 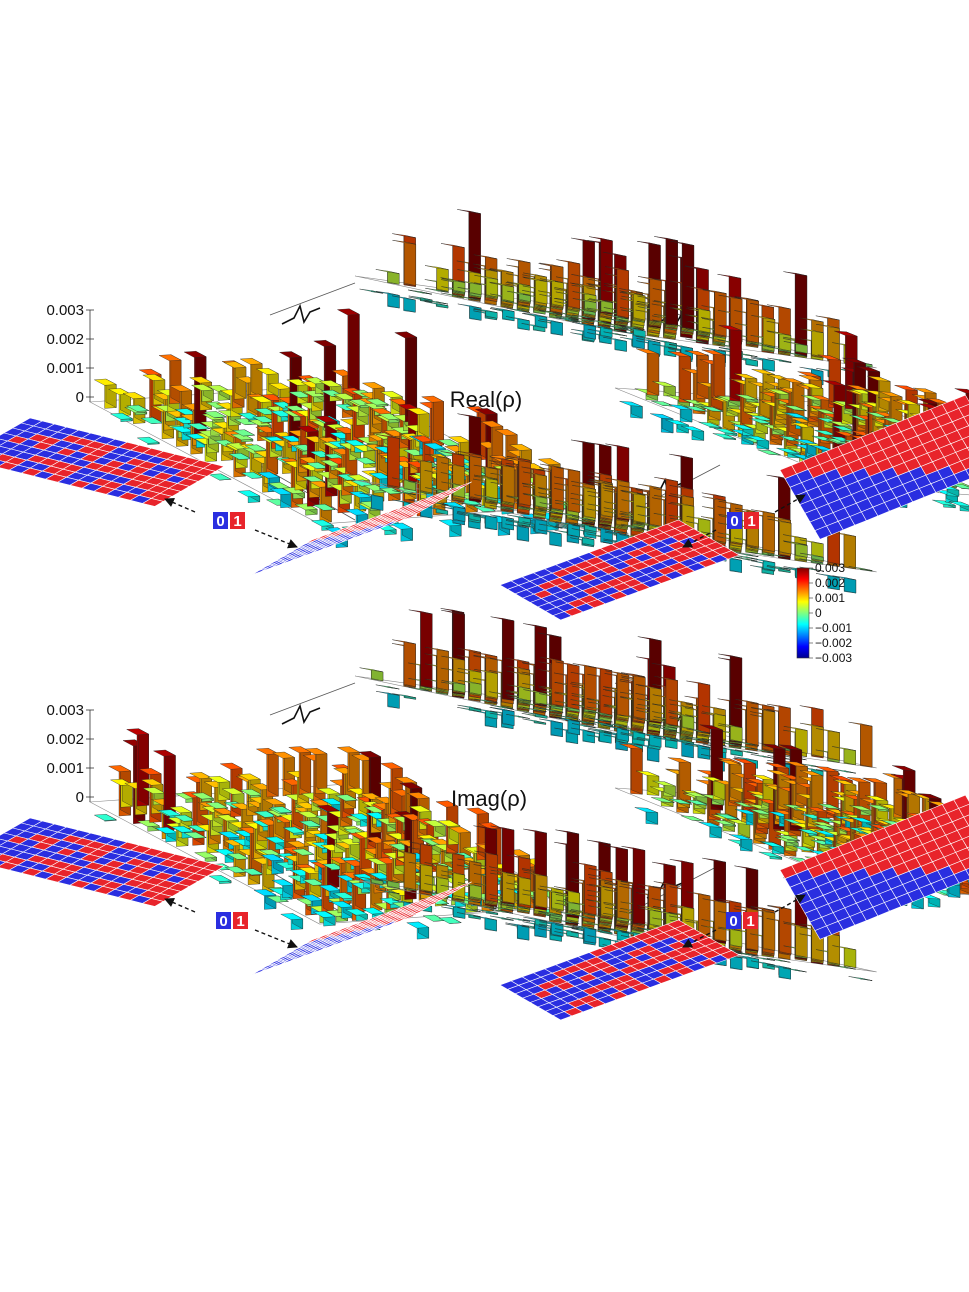 What do you see at coordinates (830, 598) in the screenshot?
I see `colorbar-tick-label: 0.001` at bounding box center [830, 598].